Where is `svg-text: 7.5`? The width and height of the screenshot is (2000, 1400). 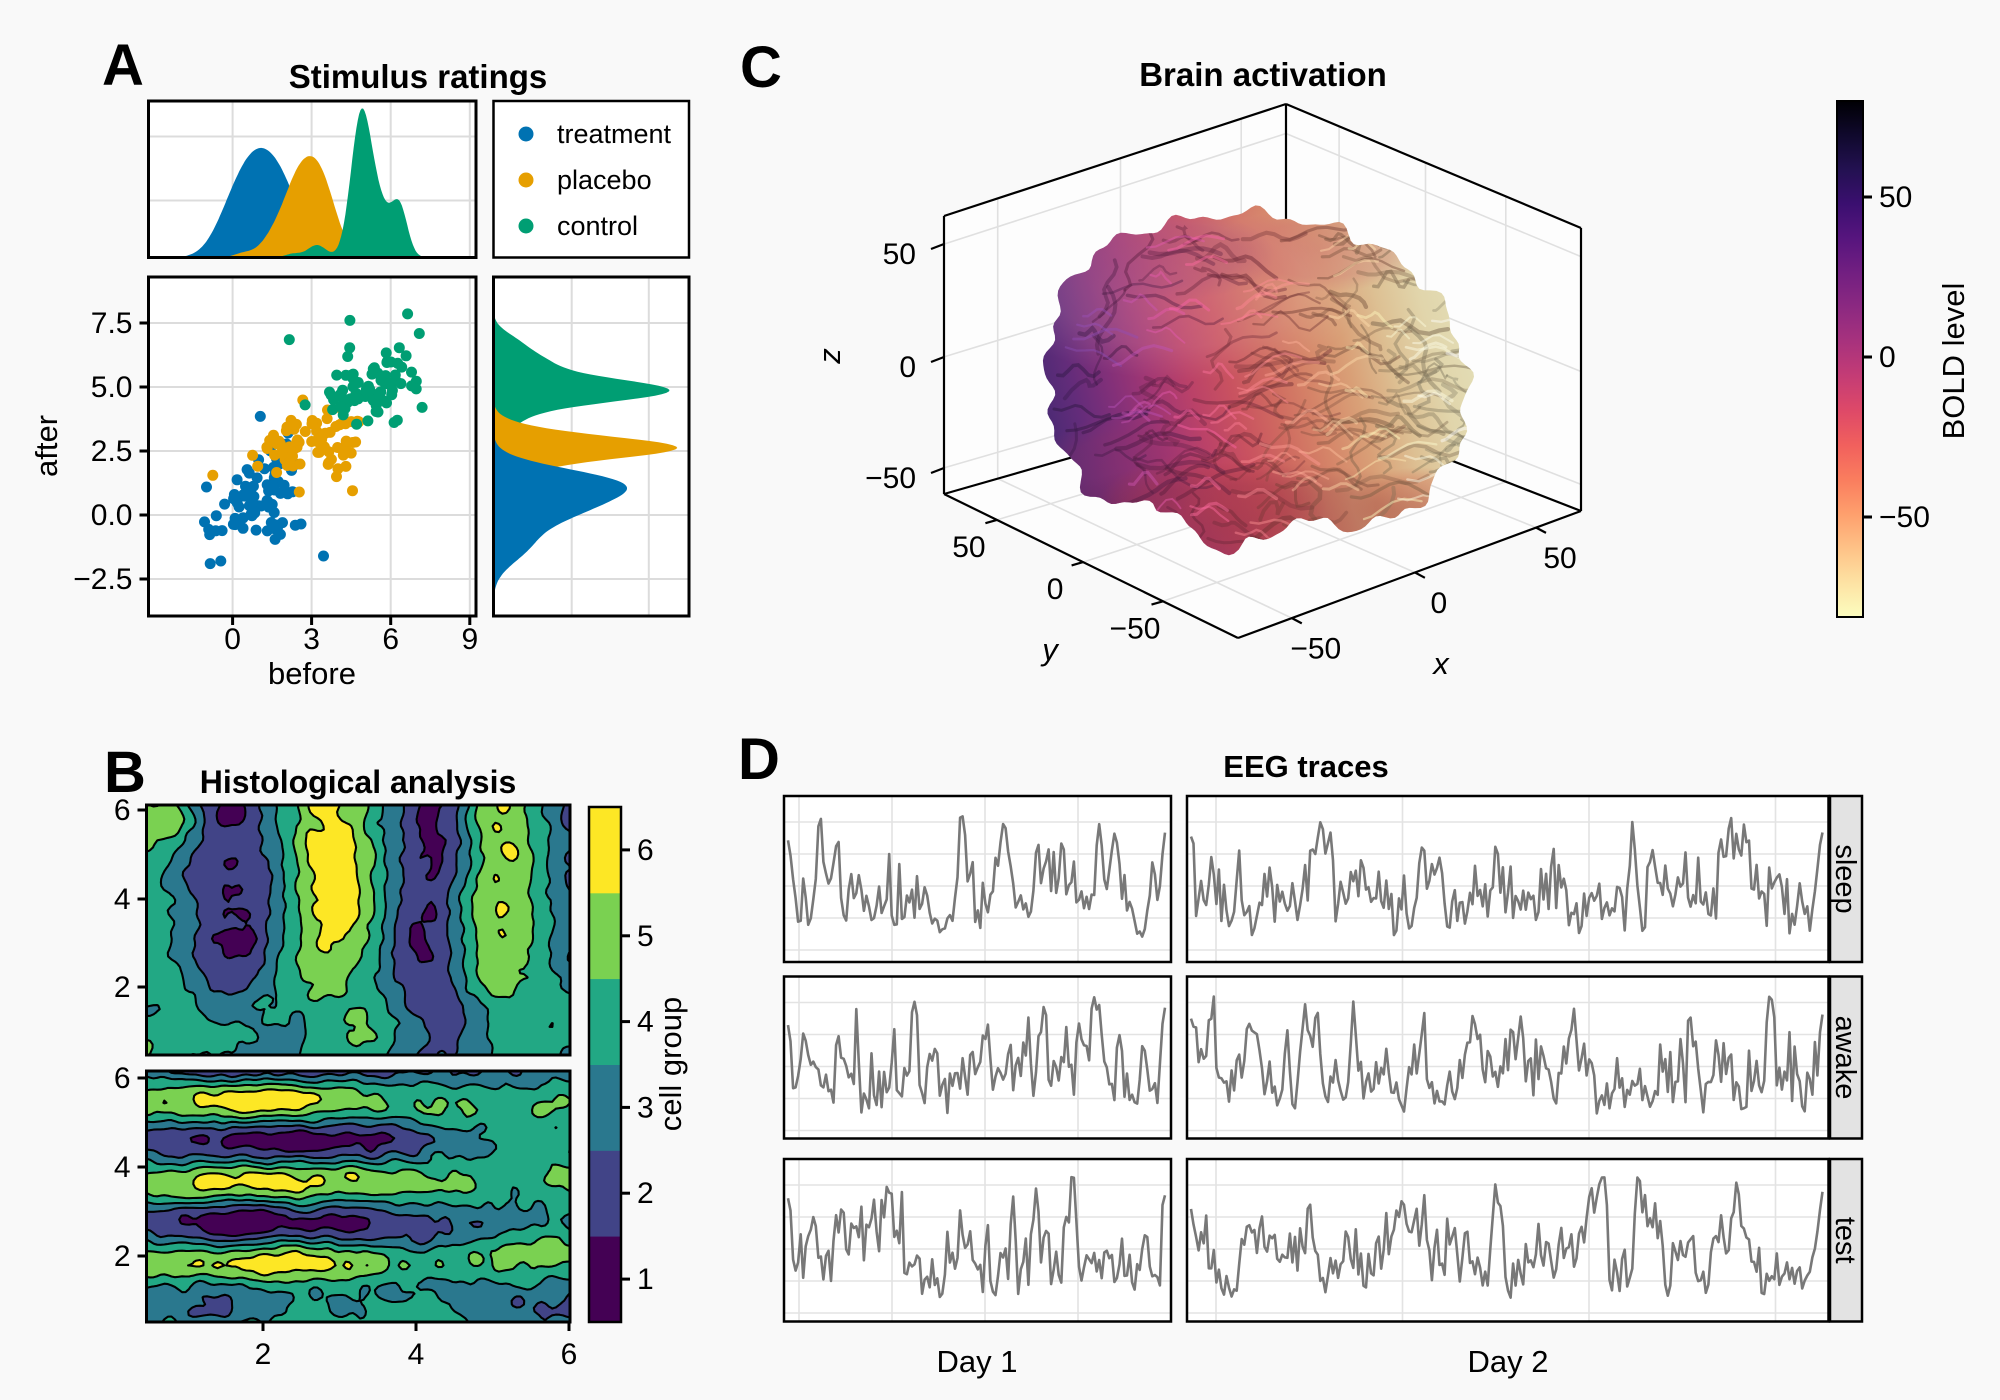 svg-text: 7.5 is located at coordinates (112, 323).